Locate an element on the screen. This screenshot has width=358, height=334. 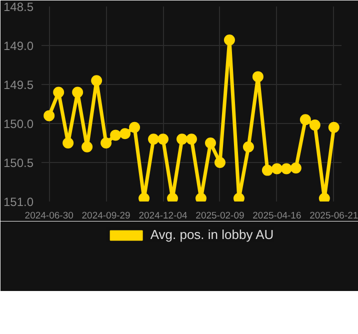
legend-label: Avg. pos. in lobby AU is located at coordinates (212, 234).